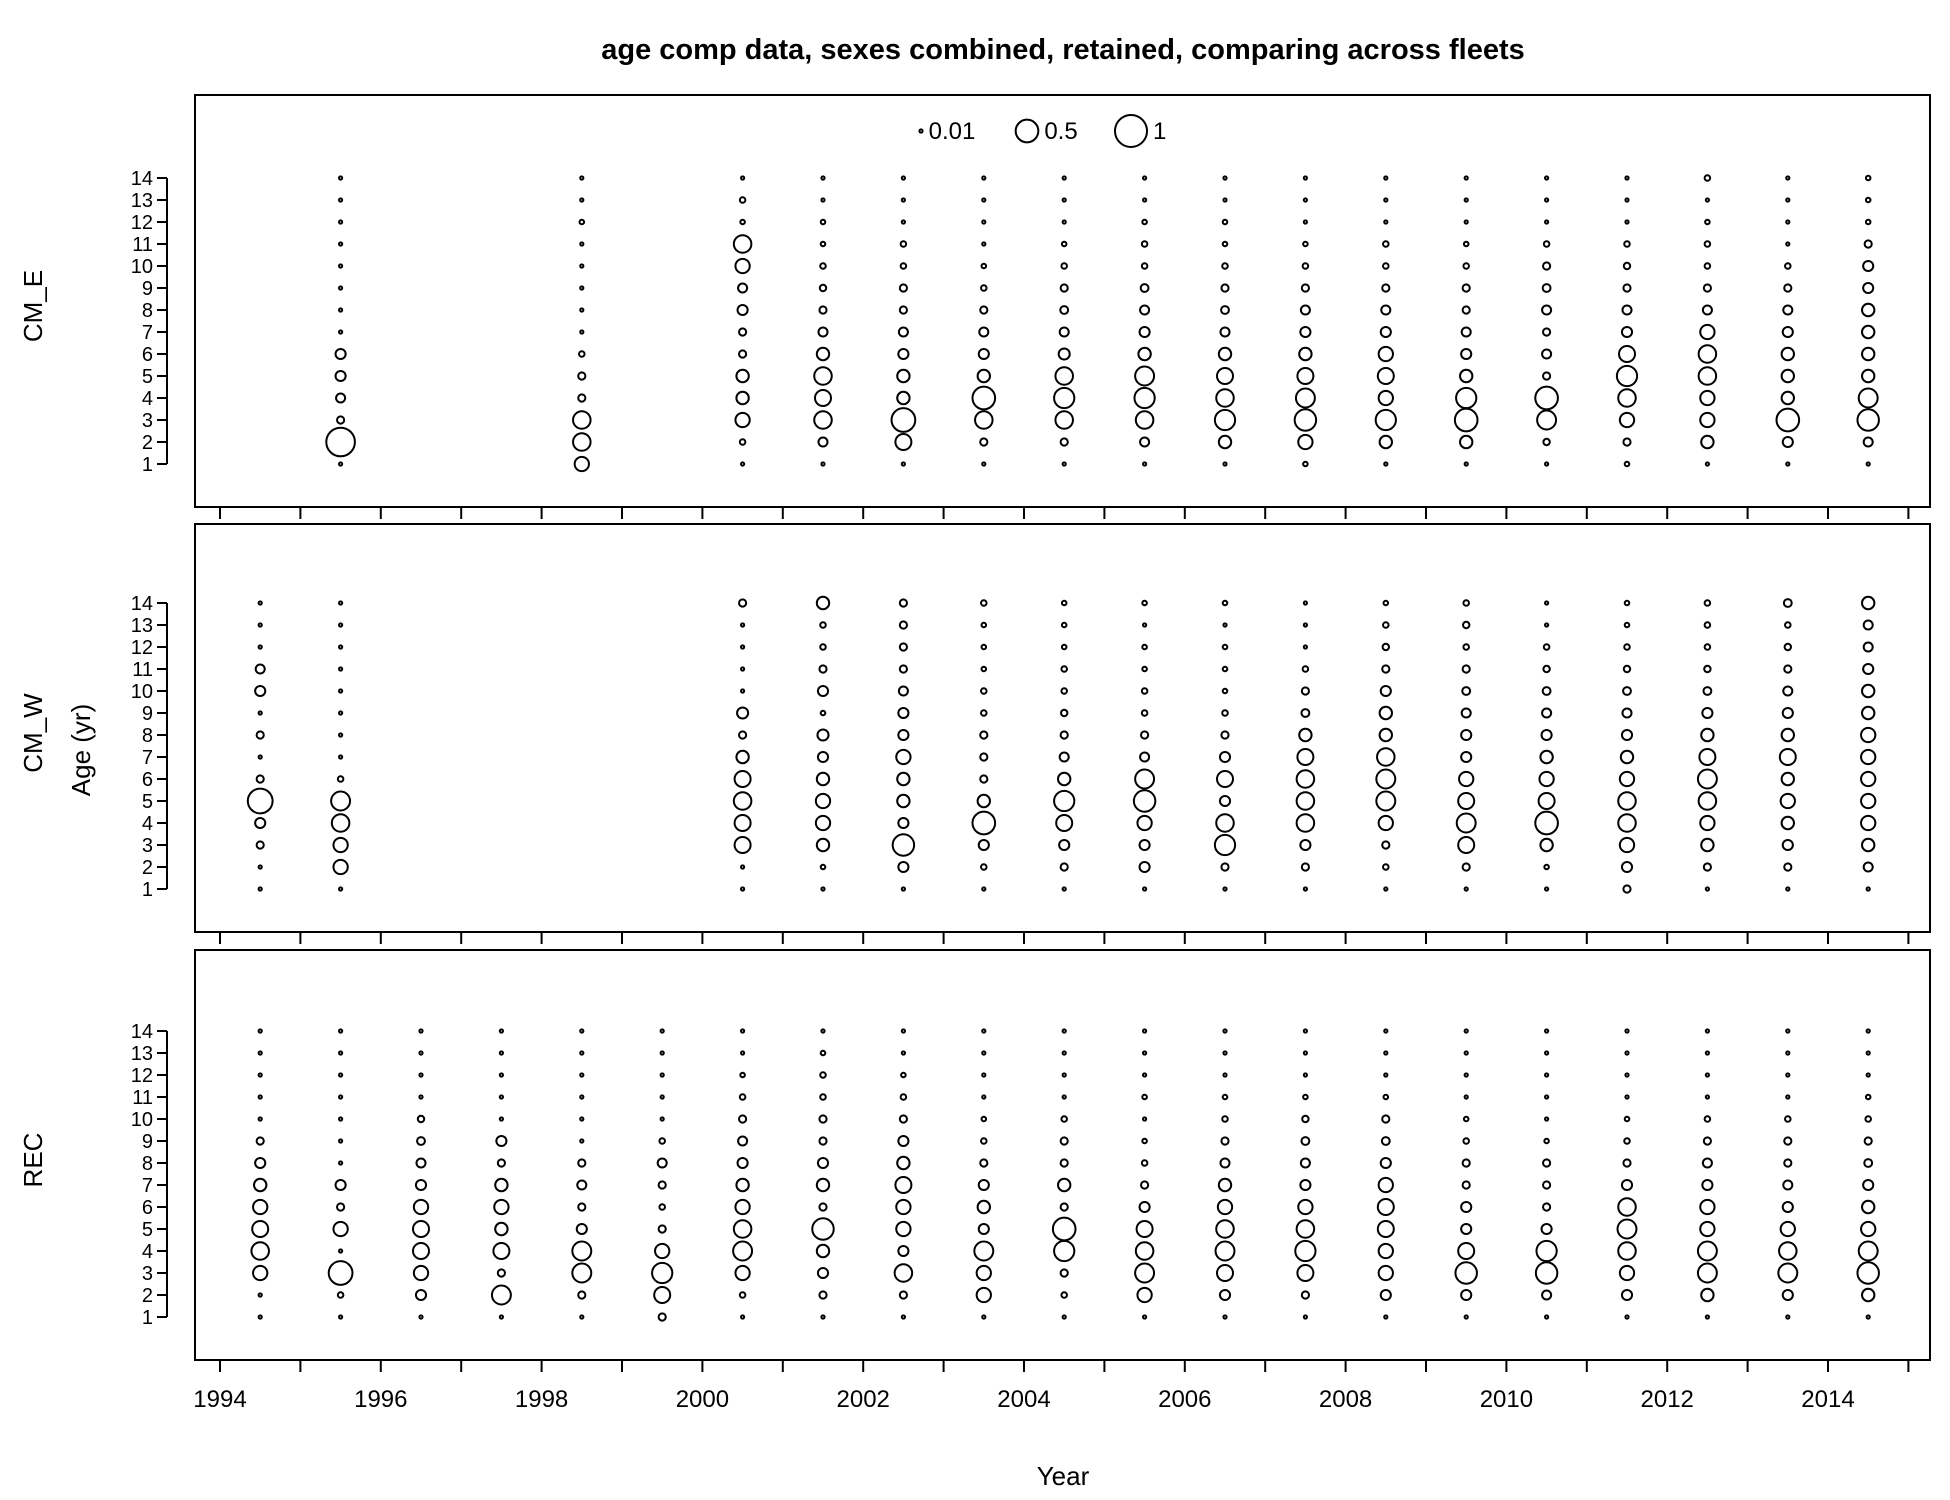 Image resolution: width=1950 pixels, height=1500 pixels. I want to click on y-tick-label: 4, so click(147, 1252).